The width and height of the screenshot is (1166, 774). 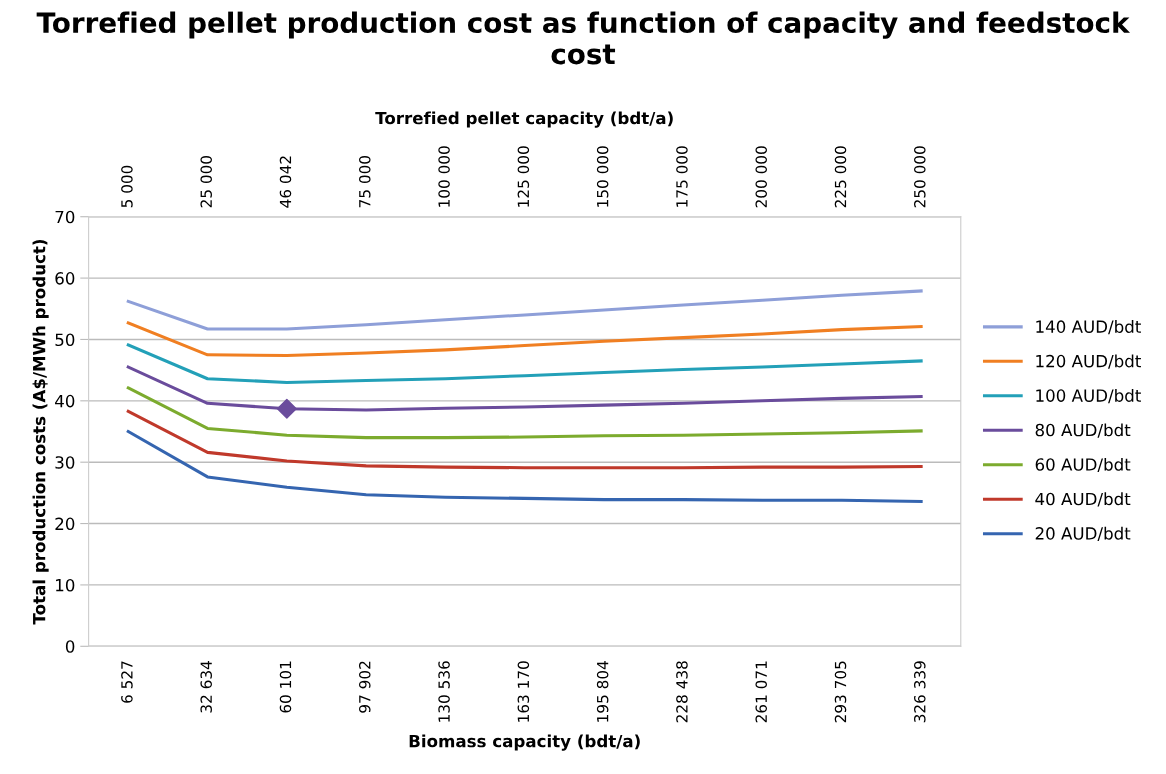 What do you see at coordinates (65, 278) in the screenshot?
I see `y-tick-label: 60` at bounding box center [65, 278].